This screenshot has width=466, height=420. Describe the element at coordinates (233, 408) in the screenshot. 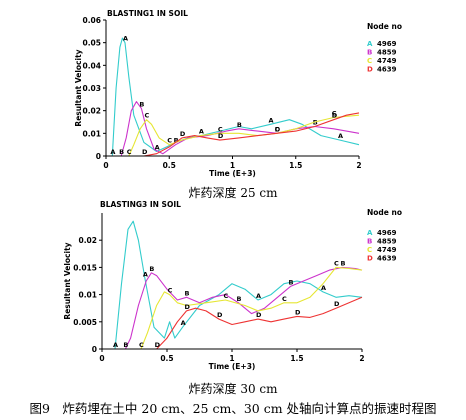

I see `figure-caption: 图9 炸药埋在土中 20 cm、25 cm、30 cm 处轴向计算点的振速时程图` at that location.